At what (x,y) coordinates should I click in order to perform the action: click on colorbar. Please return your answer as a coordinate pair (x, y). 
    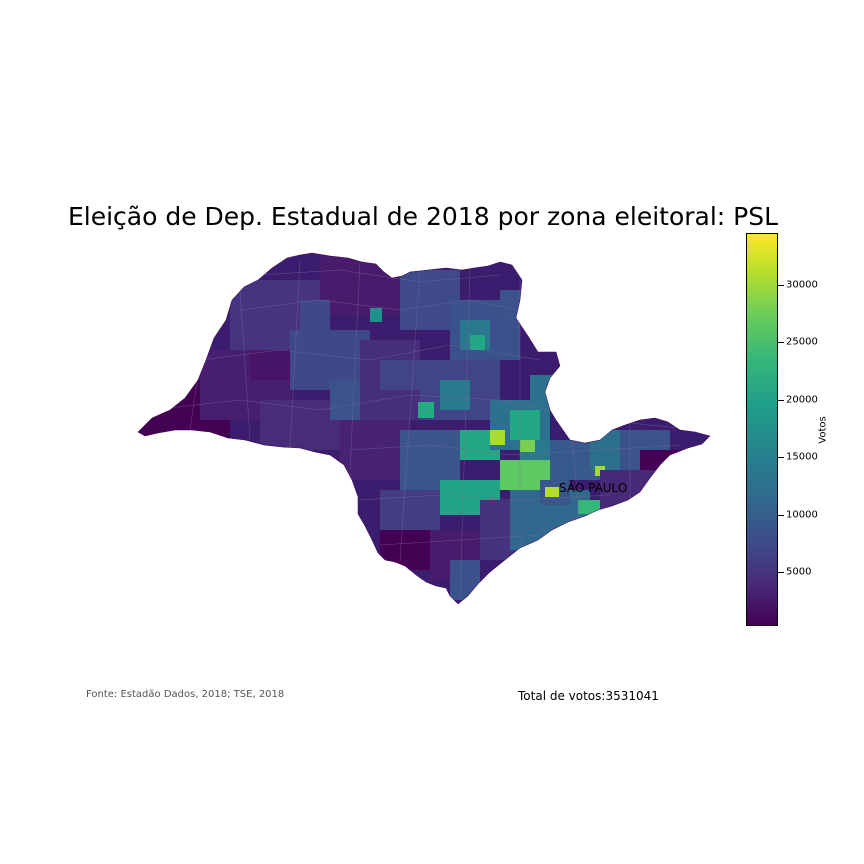
    Looking at the image, I should click on (762, 429).